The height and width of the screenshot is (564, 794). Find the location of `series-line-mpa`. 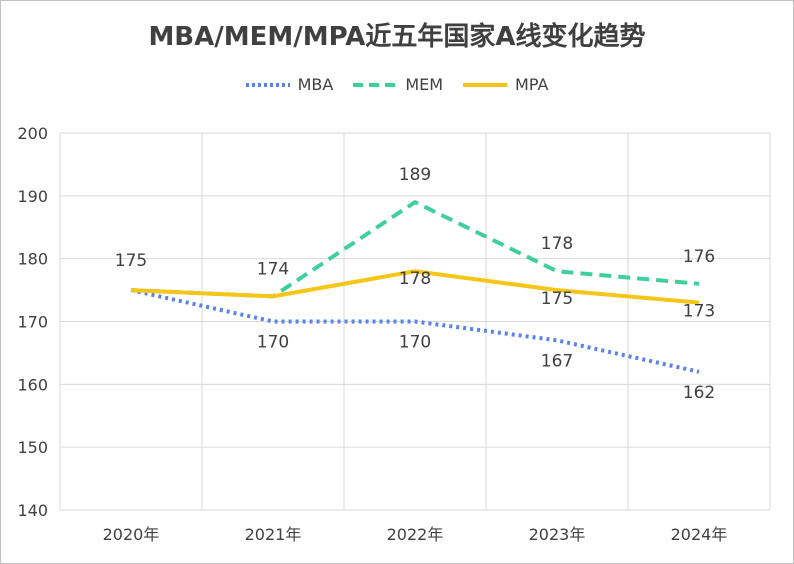

series-line-mpa is located at coordinates (415, 287).